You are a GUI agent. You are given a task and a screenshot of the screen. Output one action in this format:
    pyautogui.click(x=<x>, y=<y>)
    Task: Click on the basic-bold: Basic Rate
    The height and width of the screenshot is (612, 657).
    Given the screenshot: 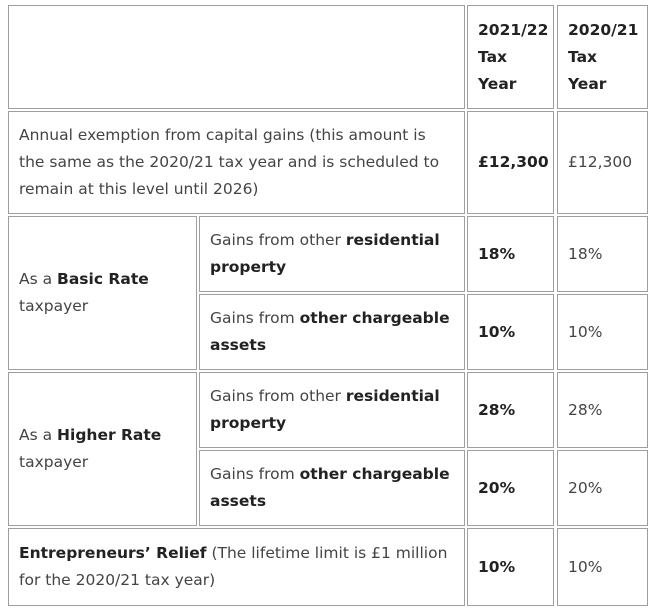 What is the action you would take?
    pyautogui.click(x=103, y=279)
    